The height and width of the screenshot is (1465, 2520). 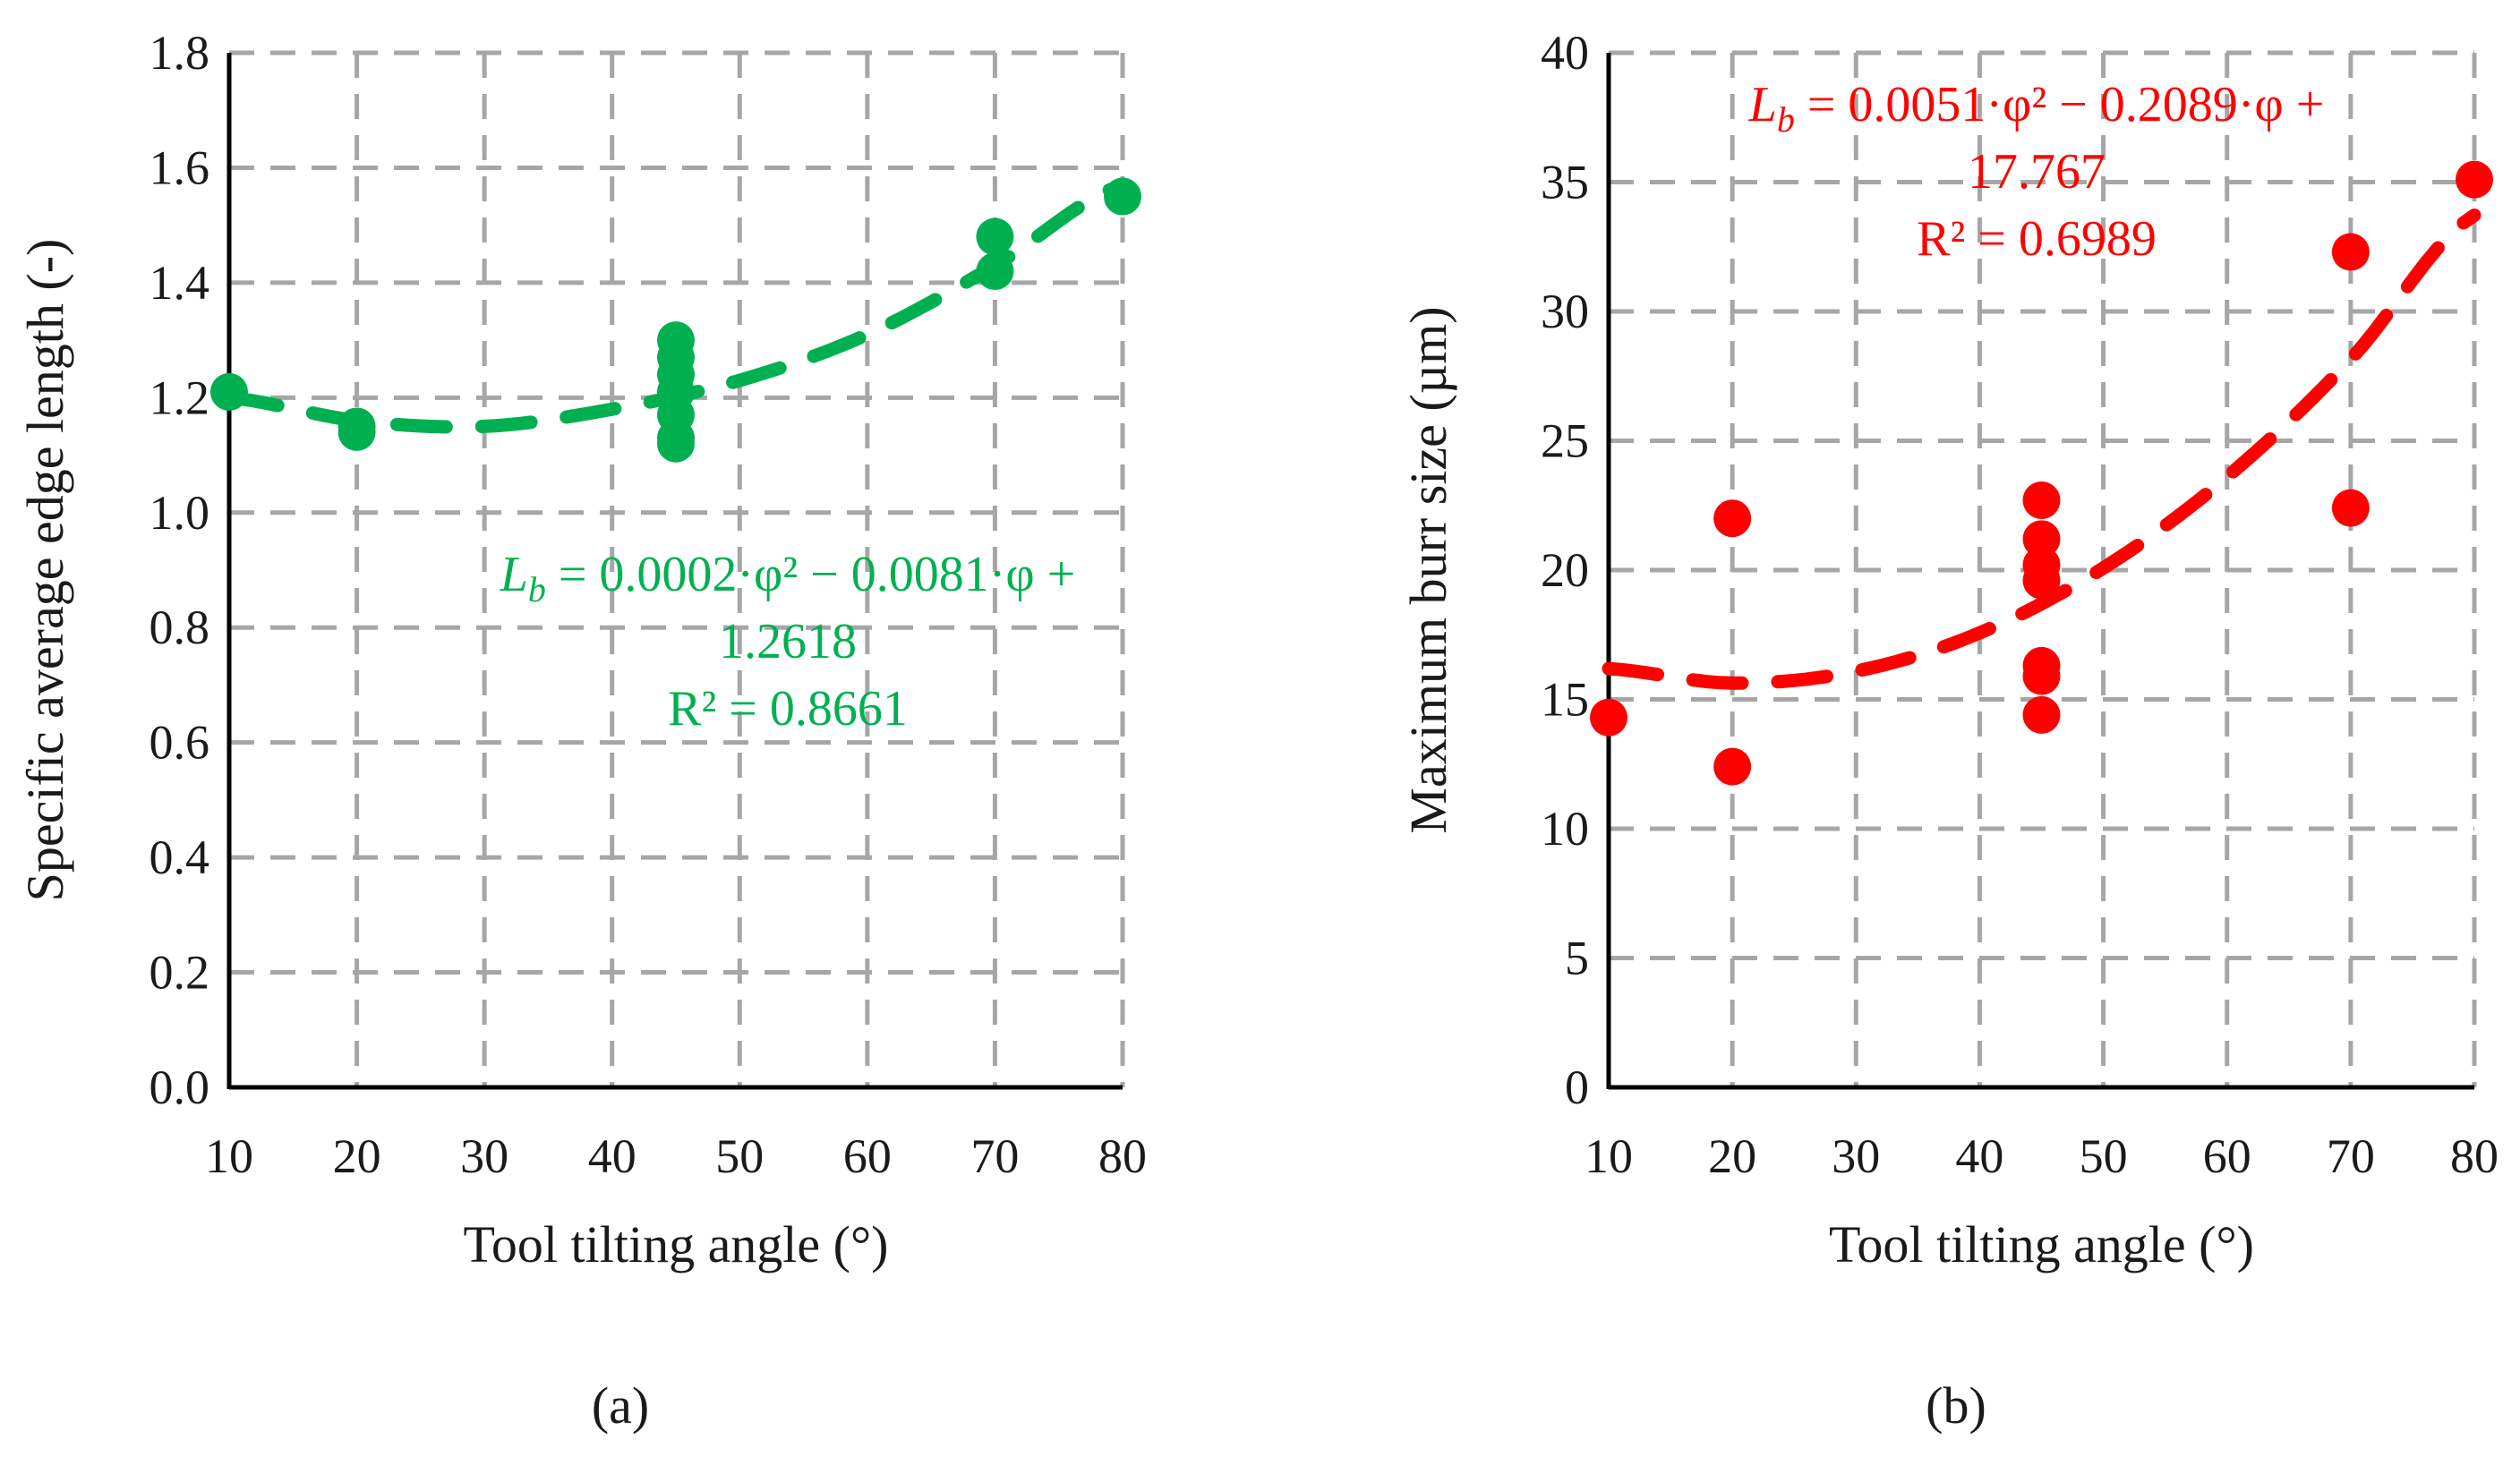 What do you see at coordinates (1577, 959) in the screenshot?
I see `y-tick-label: 5` at bounding box center [1577, 959].